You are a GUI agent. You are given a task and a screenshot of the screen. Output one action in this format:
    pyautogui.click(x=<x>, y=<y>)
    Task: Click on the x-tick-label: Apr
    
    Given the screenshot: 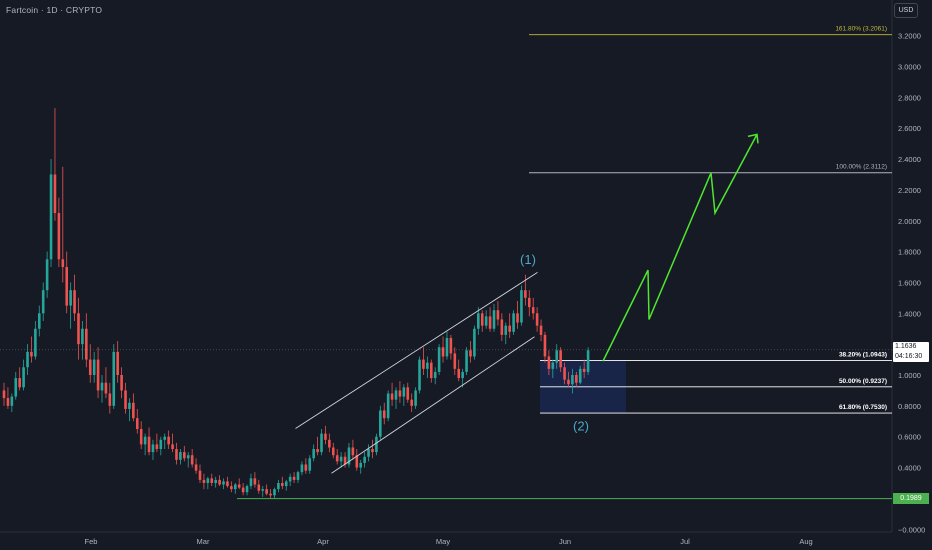 What is the action you would take?
    pyautogui.click(x=323, y=541)
    